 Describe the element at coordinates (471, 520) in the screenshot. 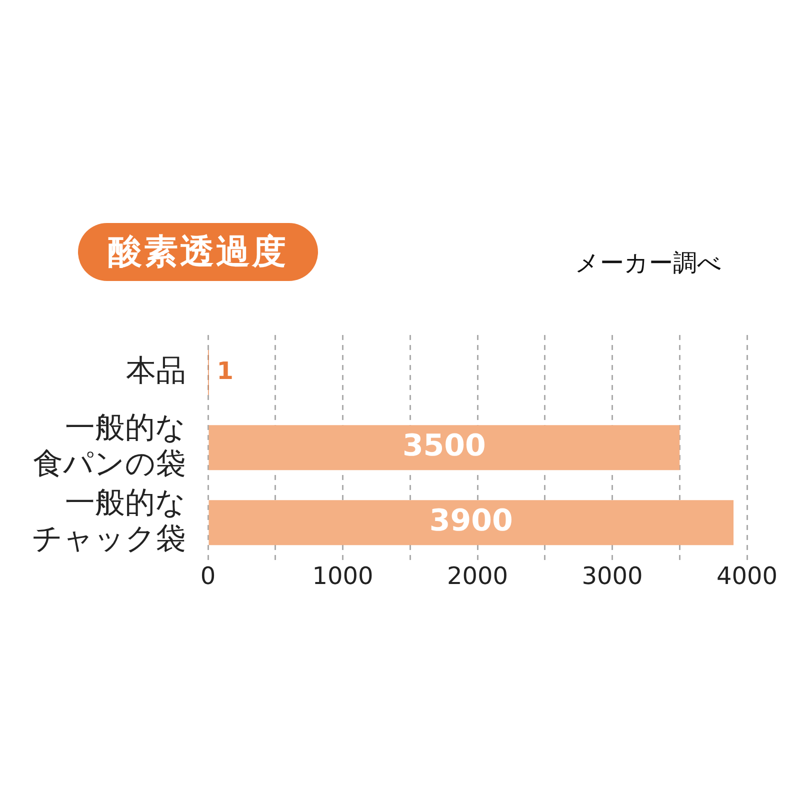

I see `data-label: 3900` at that location.